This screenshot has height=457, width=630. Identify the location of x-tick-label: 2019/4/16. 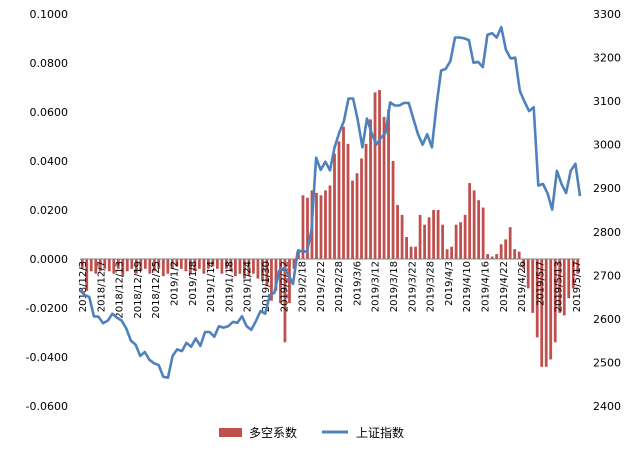
(486, 286).